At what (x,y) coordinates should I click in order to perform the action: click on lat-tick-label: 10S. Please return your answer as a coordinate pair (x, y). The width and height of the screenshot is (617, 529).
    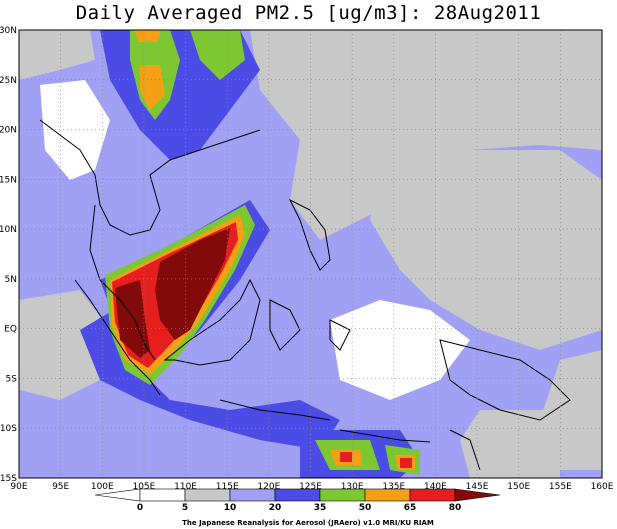
    Looking at the image, I should click on (8, 429).